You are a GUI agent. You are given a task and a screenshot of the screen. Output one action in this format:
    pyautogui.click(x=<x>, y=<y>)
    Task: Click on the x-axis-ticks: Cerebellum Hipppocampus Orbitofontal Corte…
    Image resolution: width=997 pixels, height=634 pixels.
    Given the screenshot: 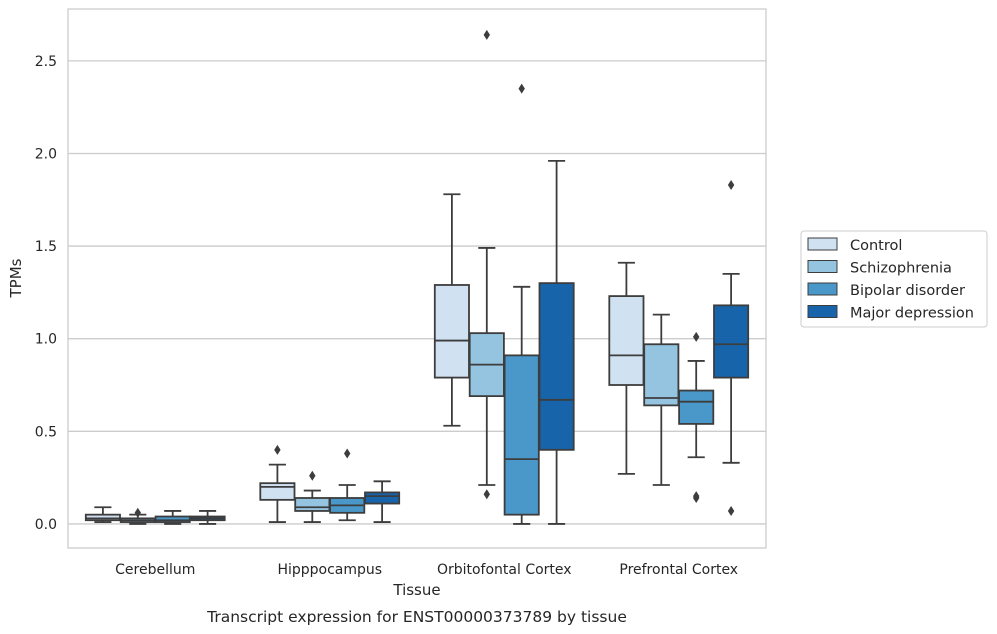 What is the action you would take?
    pyautogui.click(x=426, y=570)
    